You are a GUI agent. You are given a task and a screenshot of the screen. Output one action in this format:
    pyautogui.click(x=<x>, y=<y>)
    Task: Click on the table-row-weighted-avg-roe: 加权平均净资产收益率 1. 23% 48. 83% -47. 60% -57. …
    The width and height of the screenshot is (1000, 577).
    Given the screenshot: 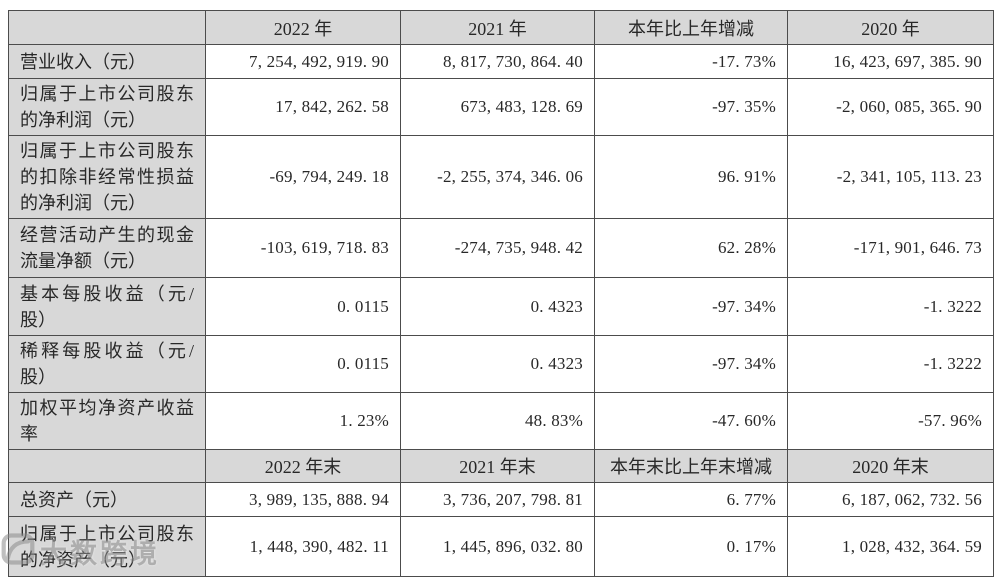 What is the action you would take?
    pyautogui.click(x=501, y=421)
    